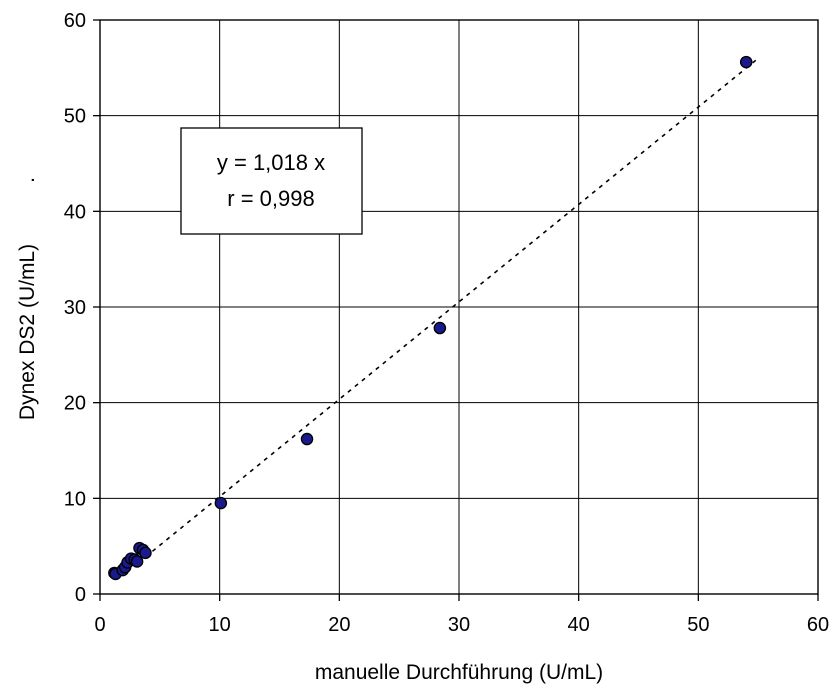  I want to click on annotation-box, so click(271, 181).